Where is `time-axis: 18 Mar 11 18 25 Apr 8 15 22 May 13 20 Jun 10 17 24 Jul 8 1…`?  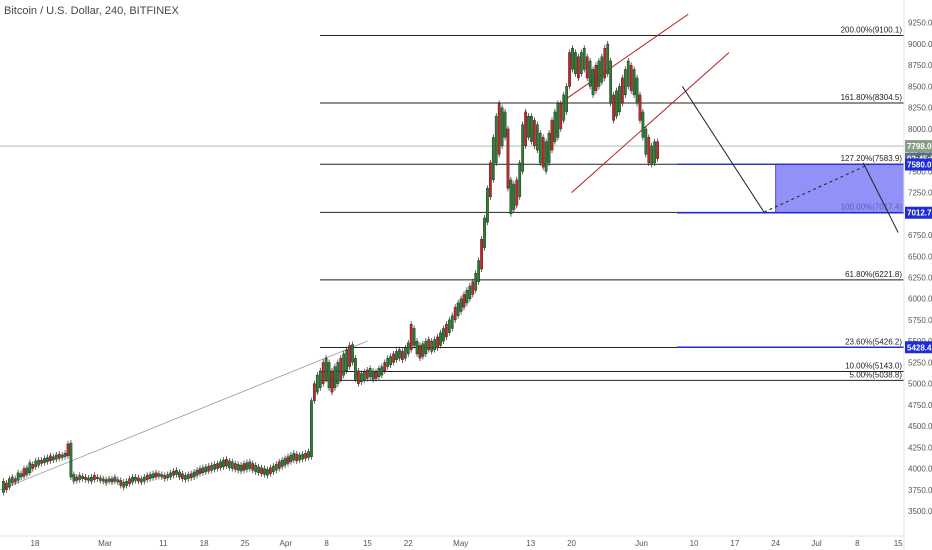
time-axis: 18 Mar 11 18 25 Apr 8 15 22 May 13 20 Jun 10 17 24 Jul 8 1… is located at coordinates (452, 541).